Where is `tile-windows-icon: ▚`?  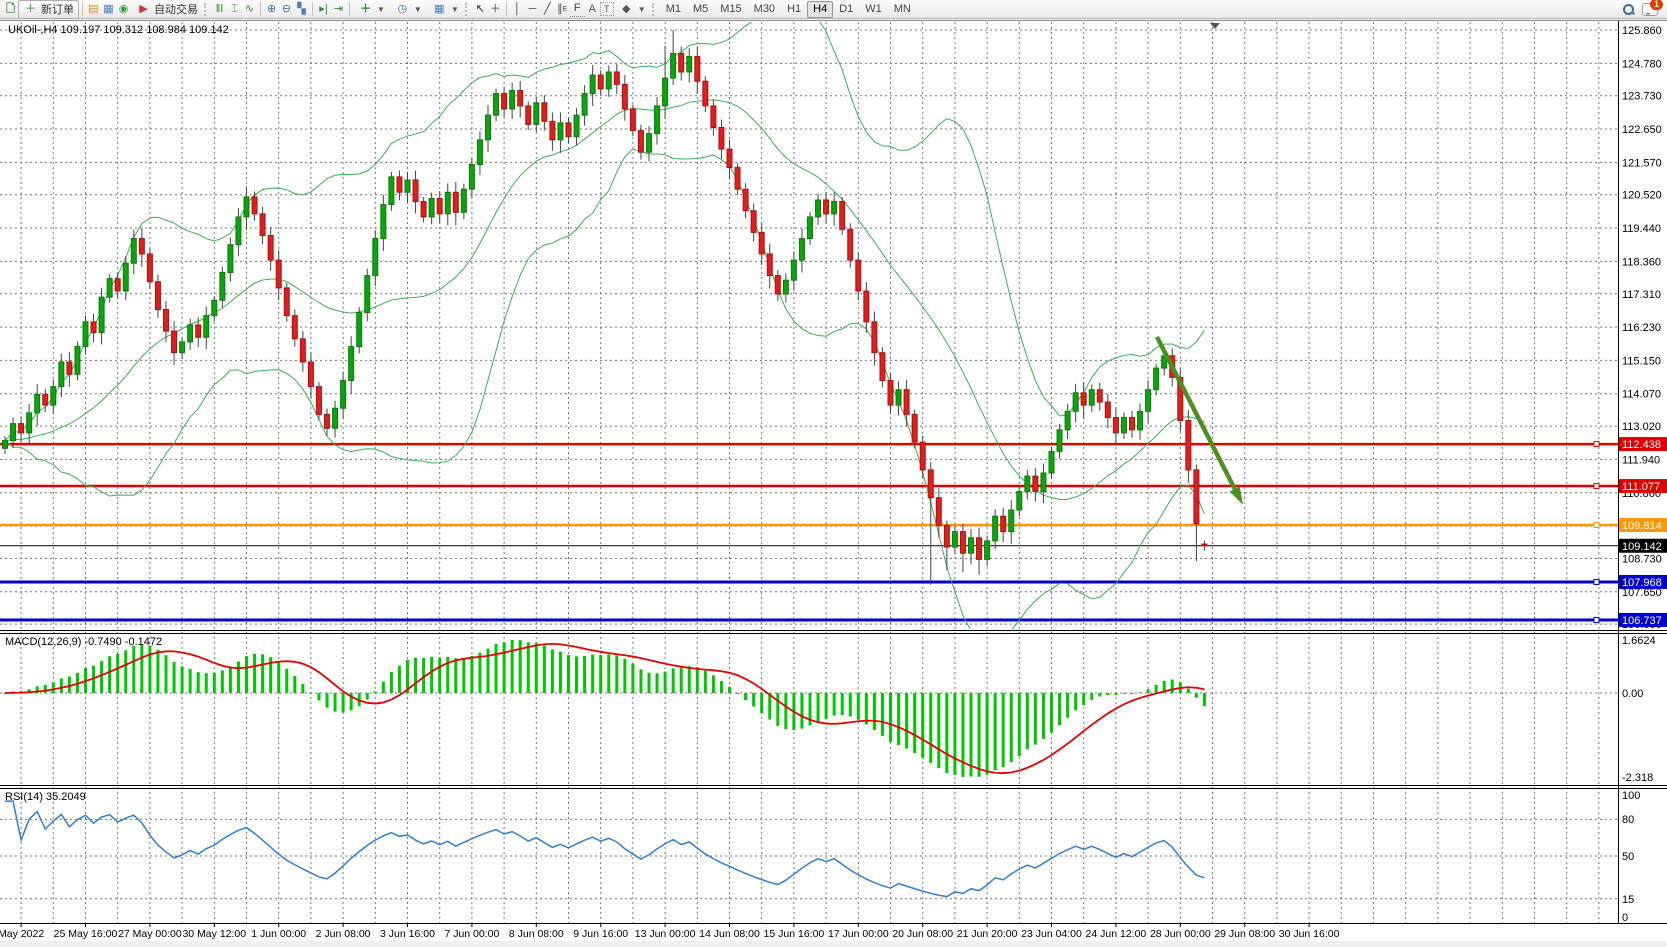
tile-windows-icon: ▚ is located at coordinates (301, 8).